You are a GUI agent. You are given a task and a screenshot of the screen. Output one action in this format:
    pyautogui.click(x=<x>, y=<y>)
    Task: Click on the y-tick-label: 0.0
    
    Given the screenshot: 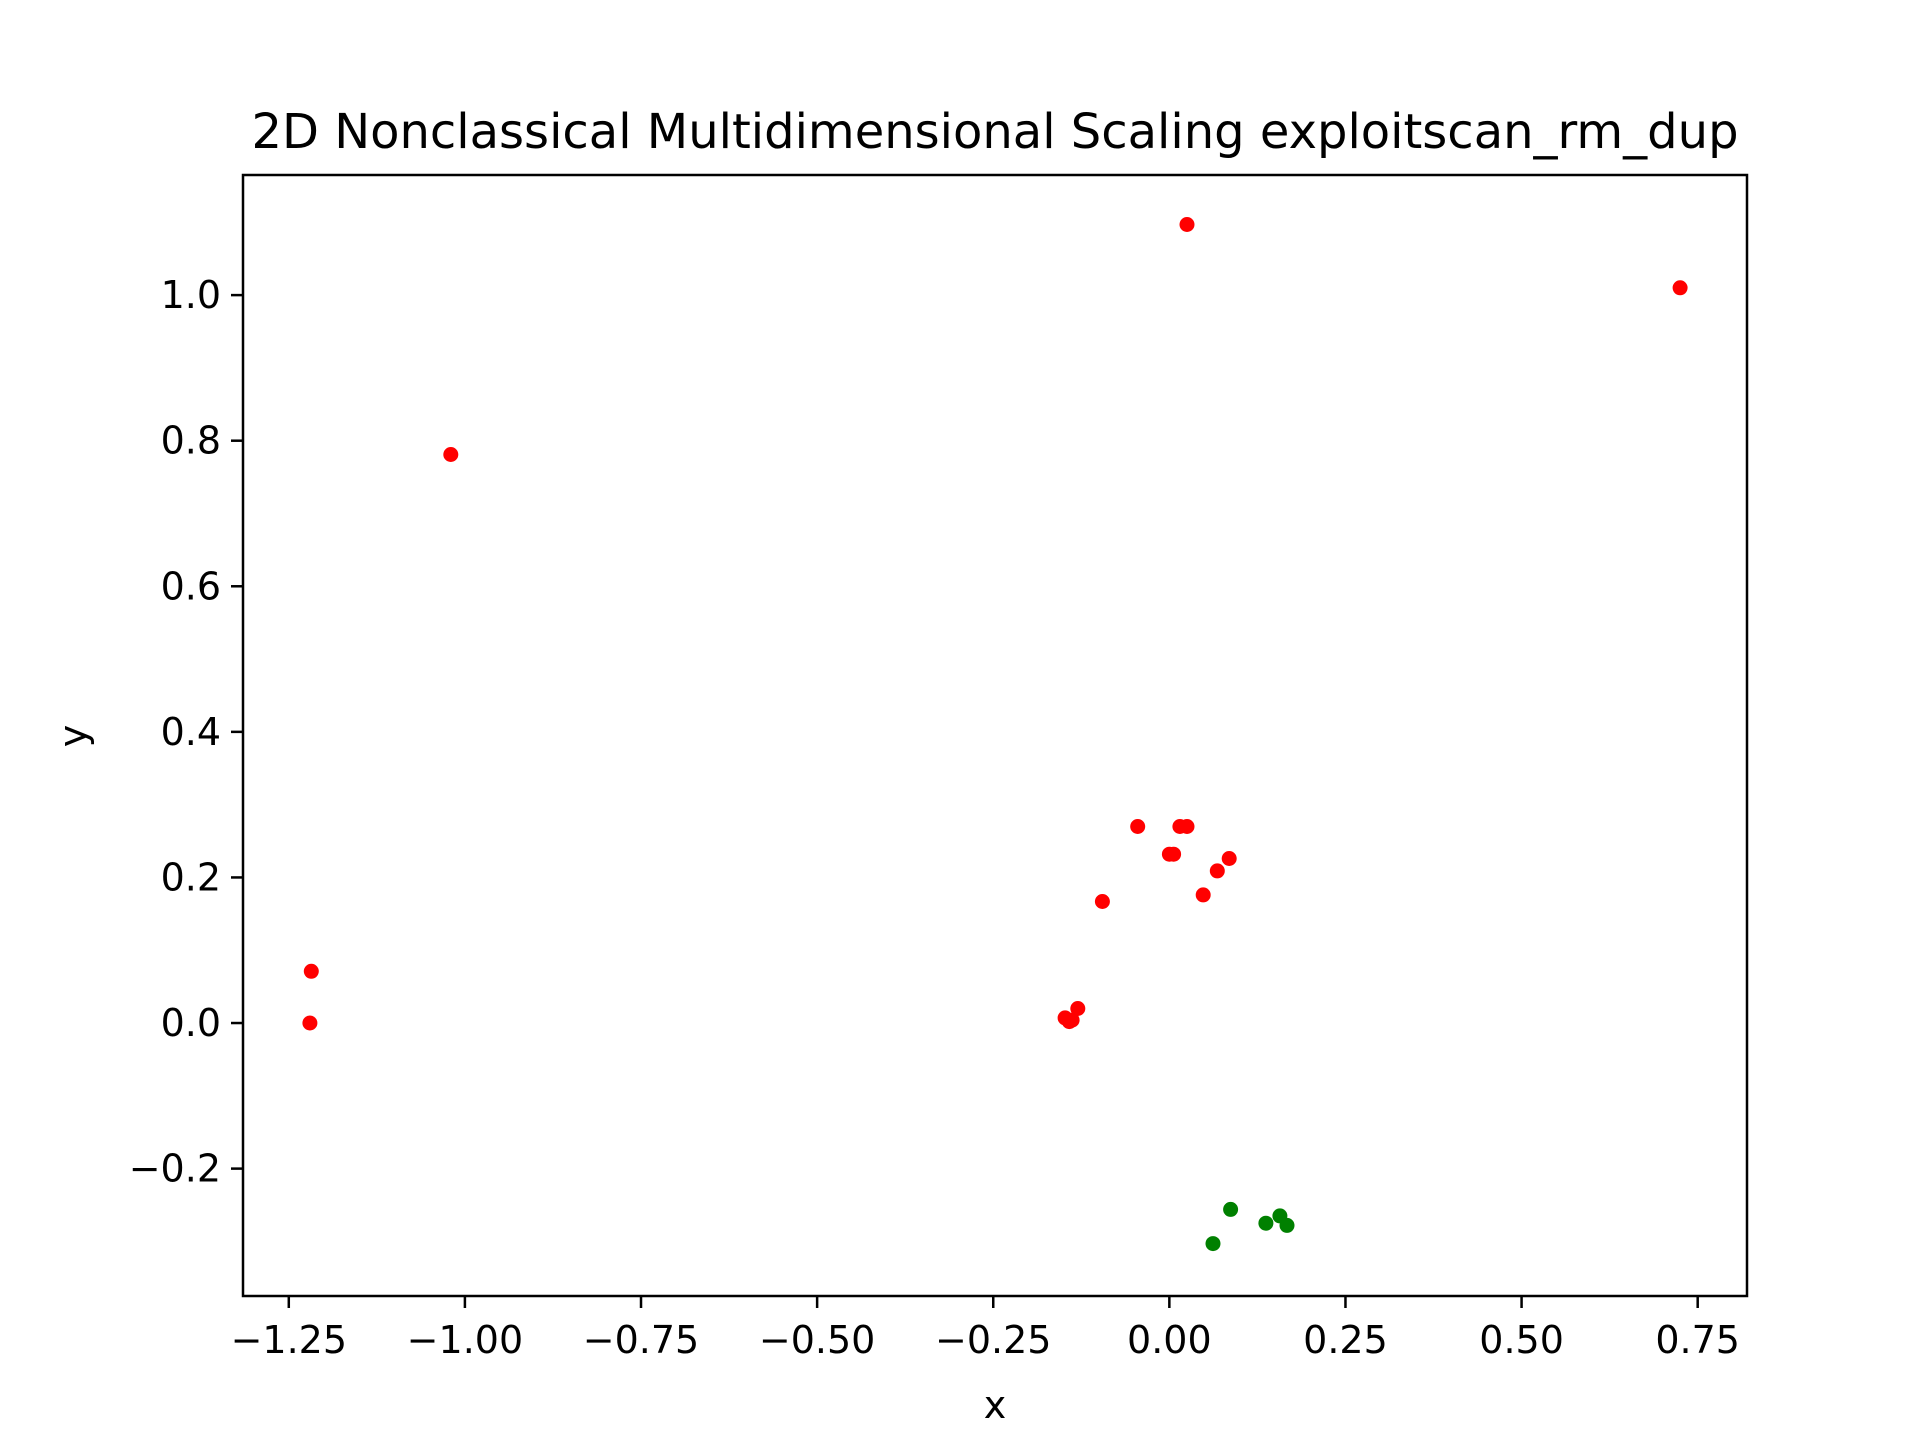 What is the action you would take?
    pyautogui.click(x=191, y=1023)
    